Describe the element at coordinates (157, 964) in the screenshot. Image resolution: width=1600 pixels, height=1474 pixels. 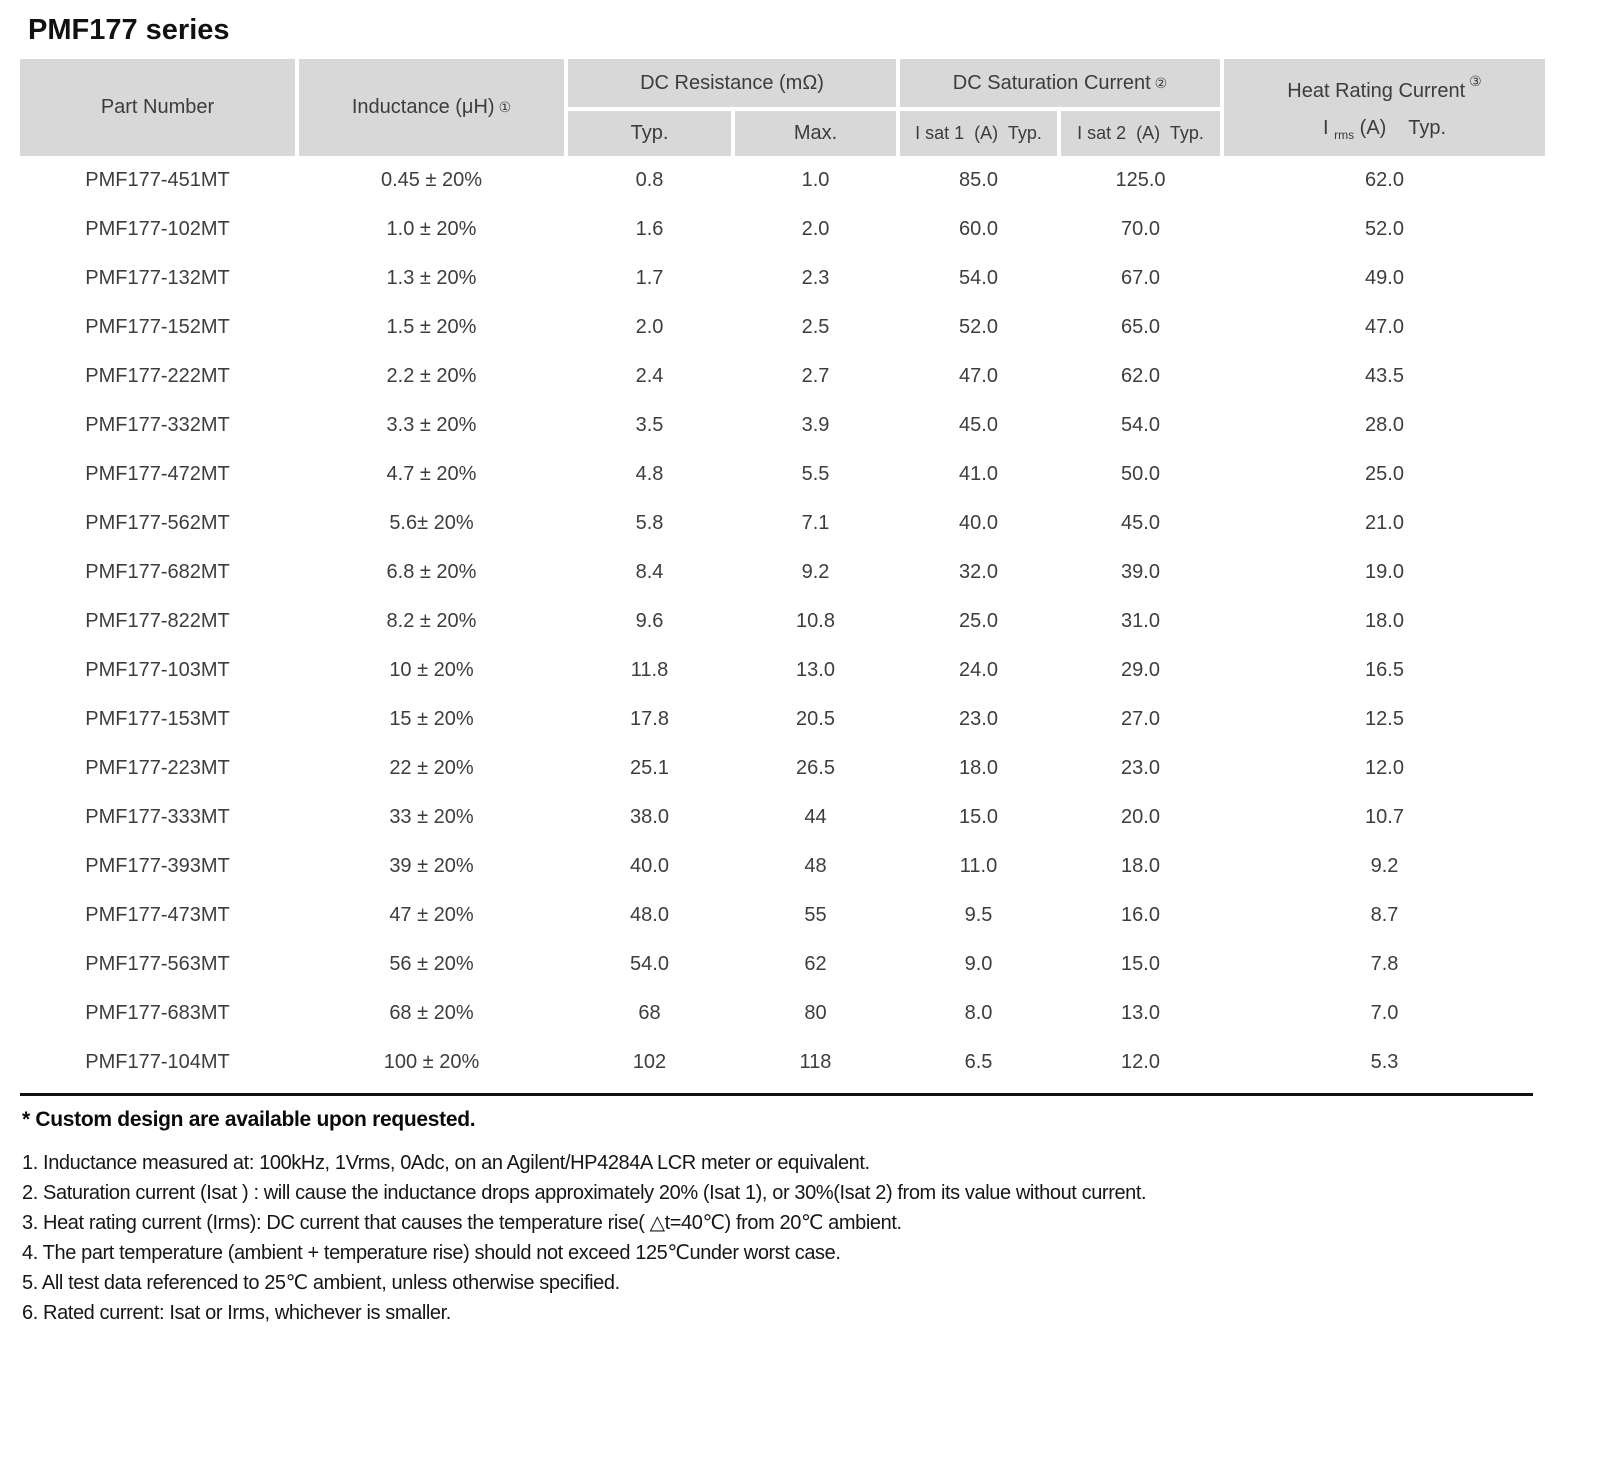
I see `cell-part-number: PMF177-563MT` at that location.